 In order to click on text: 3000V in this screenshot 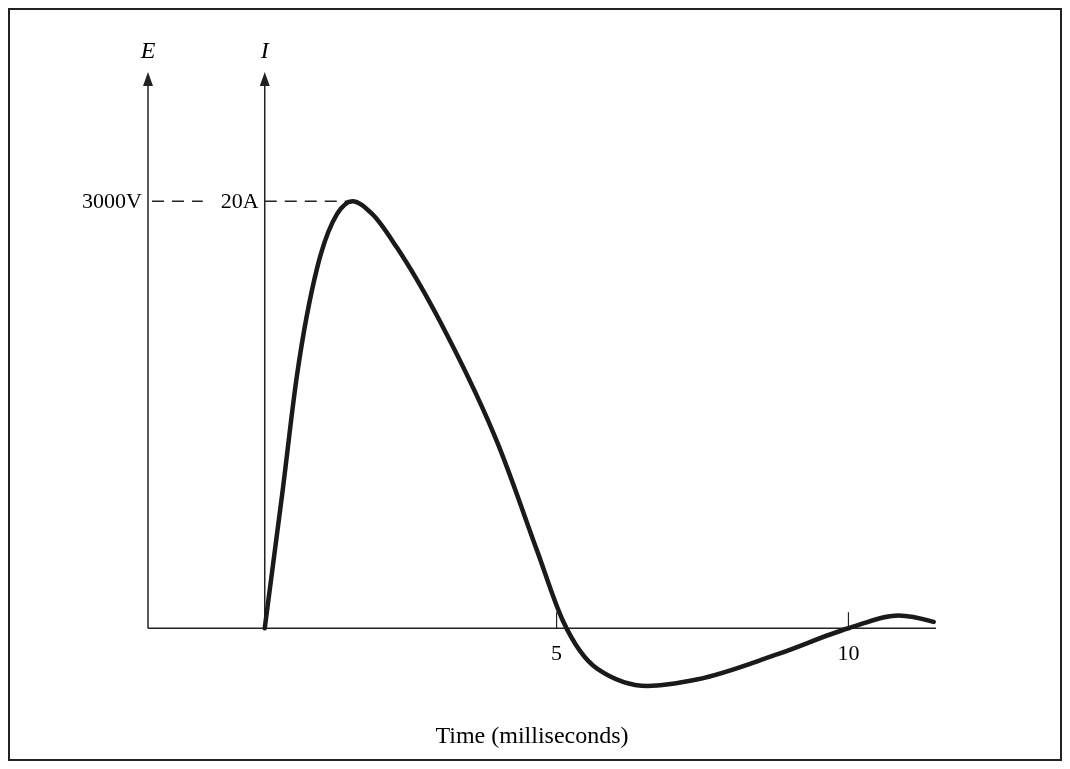, I will do `click(112, 201)`.